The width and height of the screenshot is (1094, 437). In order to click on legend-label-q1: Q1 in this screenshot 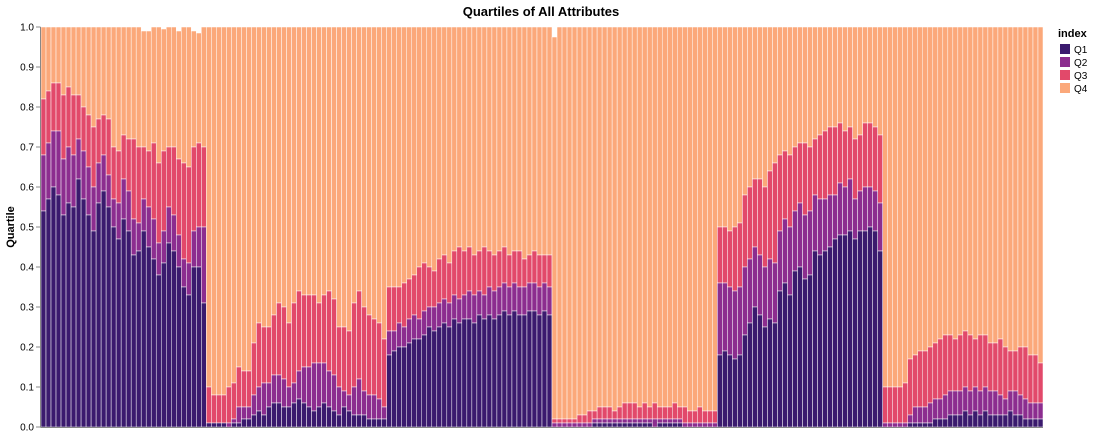, I will do `click(1081, 50)`.